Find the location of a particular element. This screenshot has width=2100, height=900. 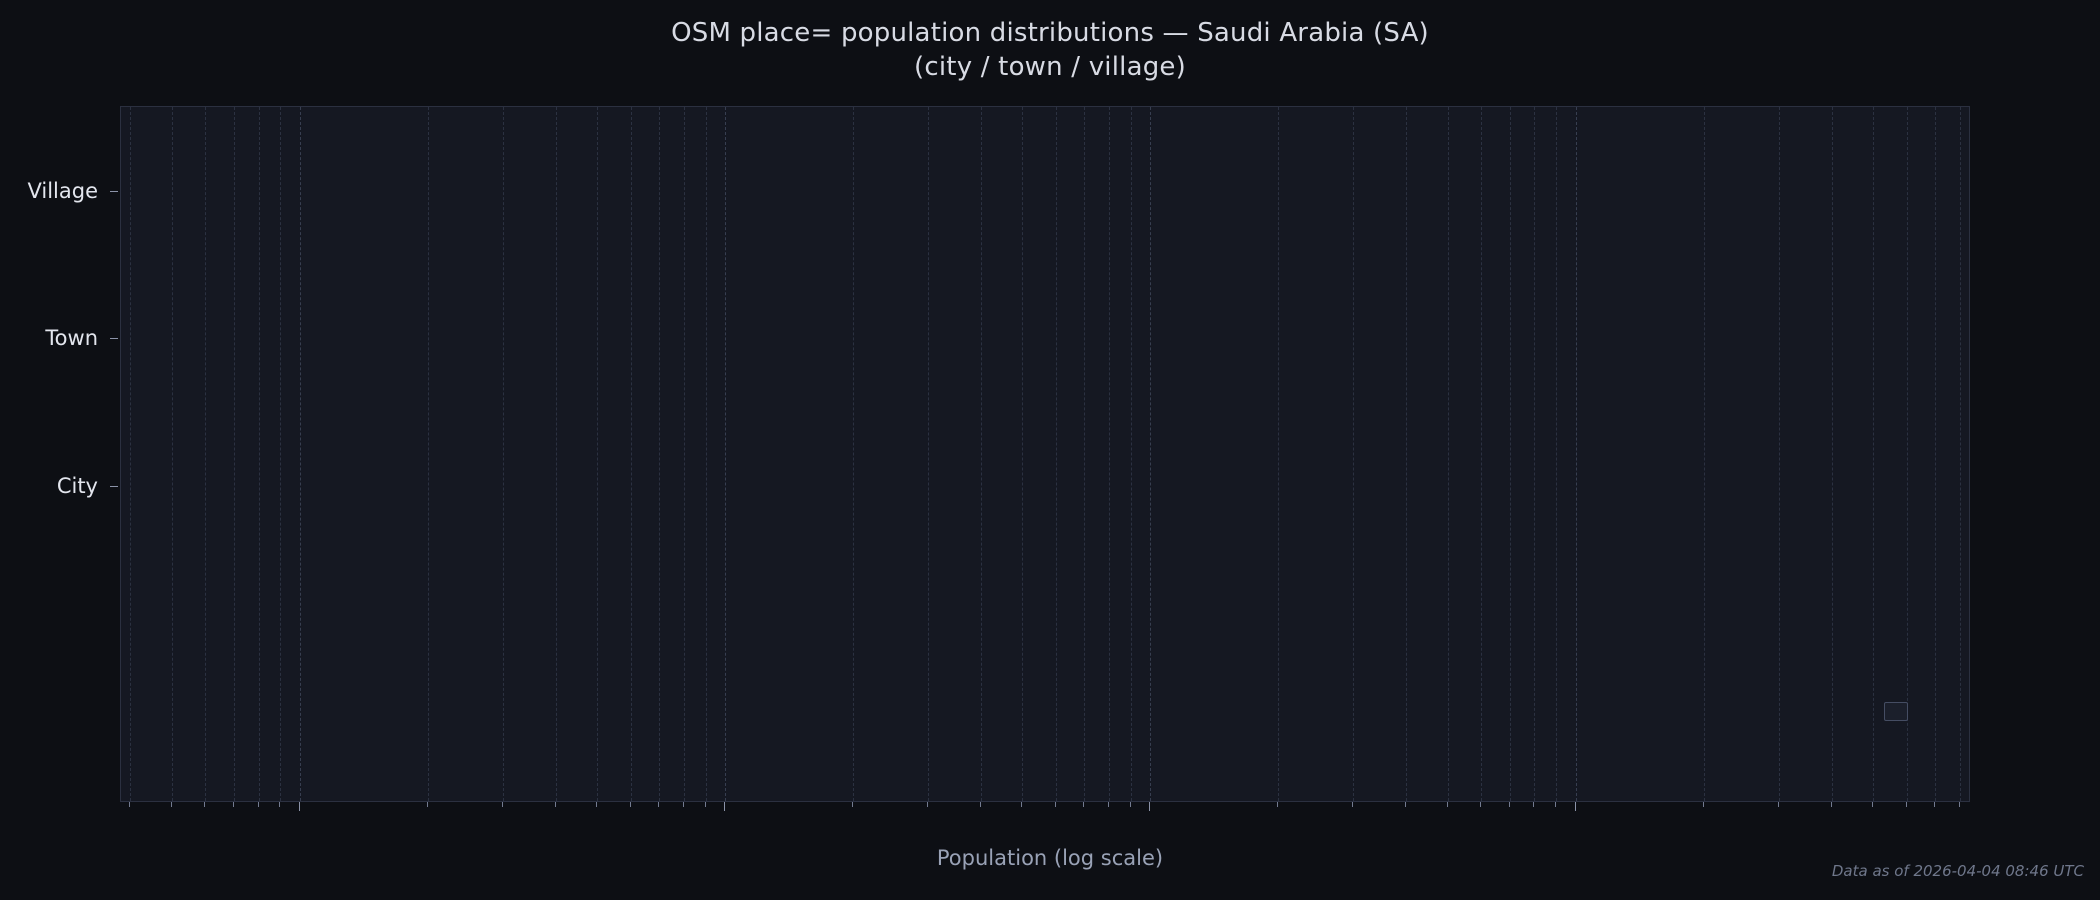

y-axis-label-village: Village is located at coordinates (62, 191).